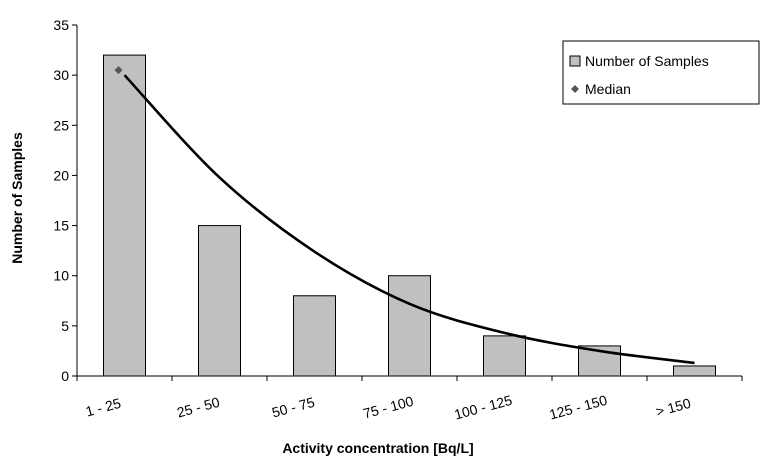 The image size is (768, 458). I want to click on legend: Number of Samples Median, so click(661, 72).